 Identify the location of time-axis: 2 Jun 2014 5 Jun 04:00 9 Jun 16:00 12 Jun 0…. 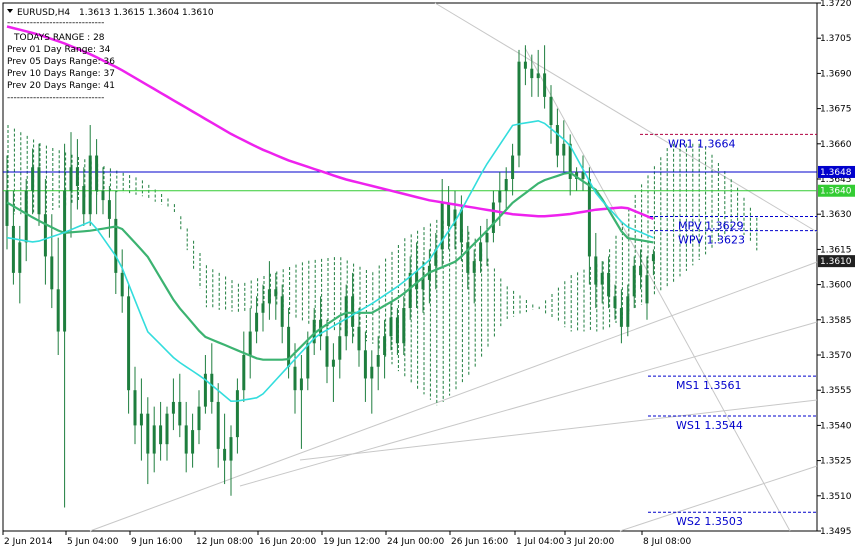
(347, 539).